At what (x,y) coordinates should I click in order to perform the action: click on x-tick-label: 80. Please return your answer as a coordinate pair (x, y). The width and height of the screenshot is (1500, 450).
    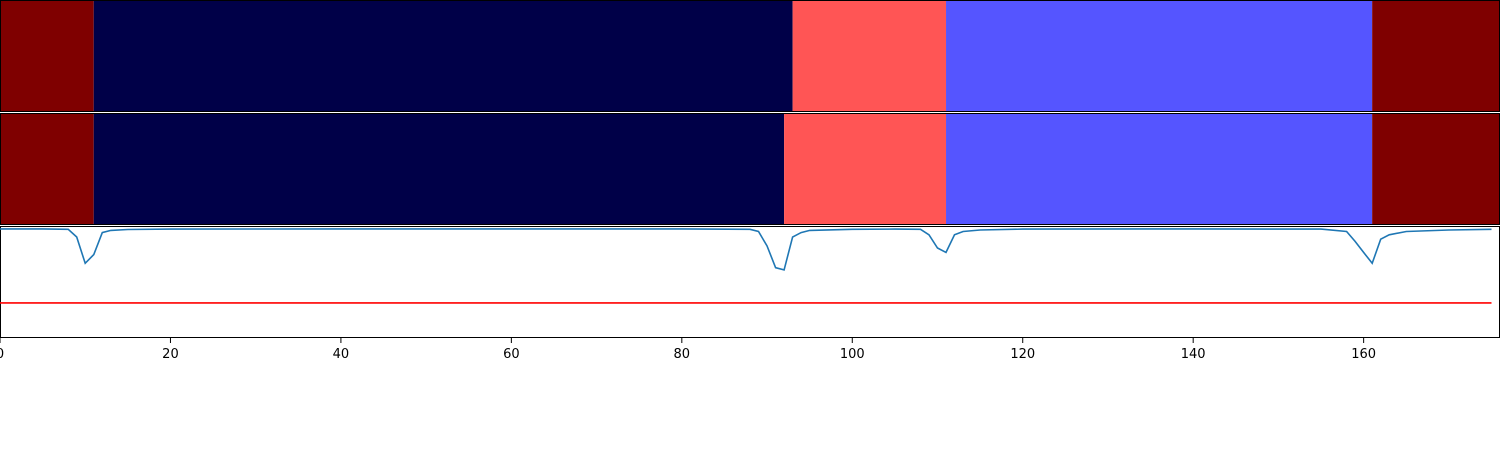
    Looking at the image, I should click on (682, 354).